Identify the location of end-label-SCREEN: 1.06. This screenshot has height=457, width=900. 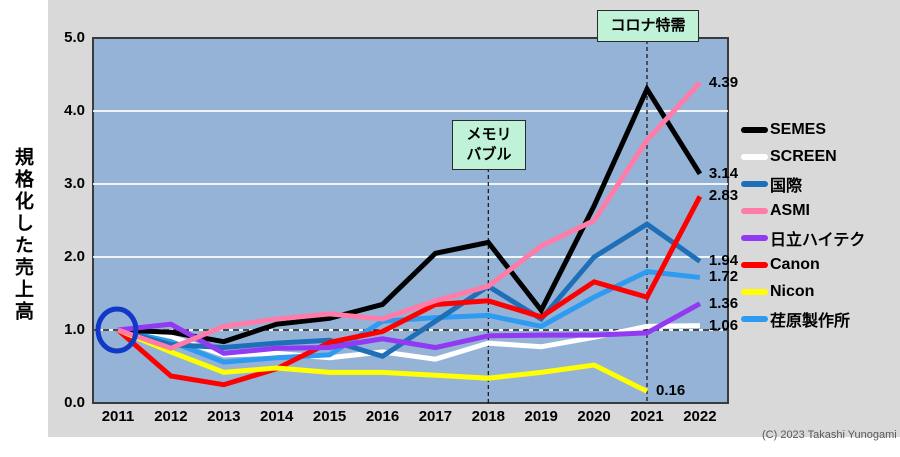
(723, 325).